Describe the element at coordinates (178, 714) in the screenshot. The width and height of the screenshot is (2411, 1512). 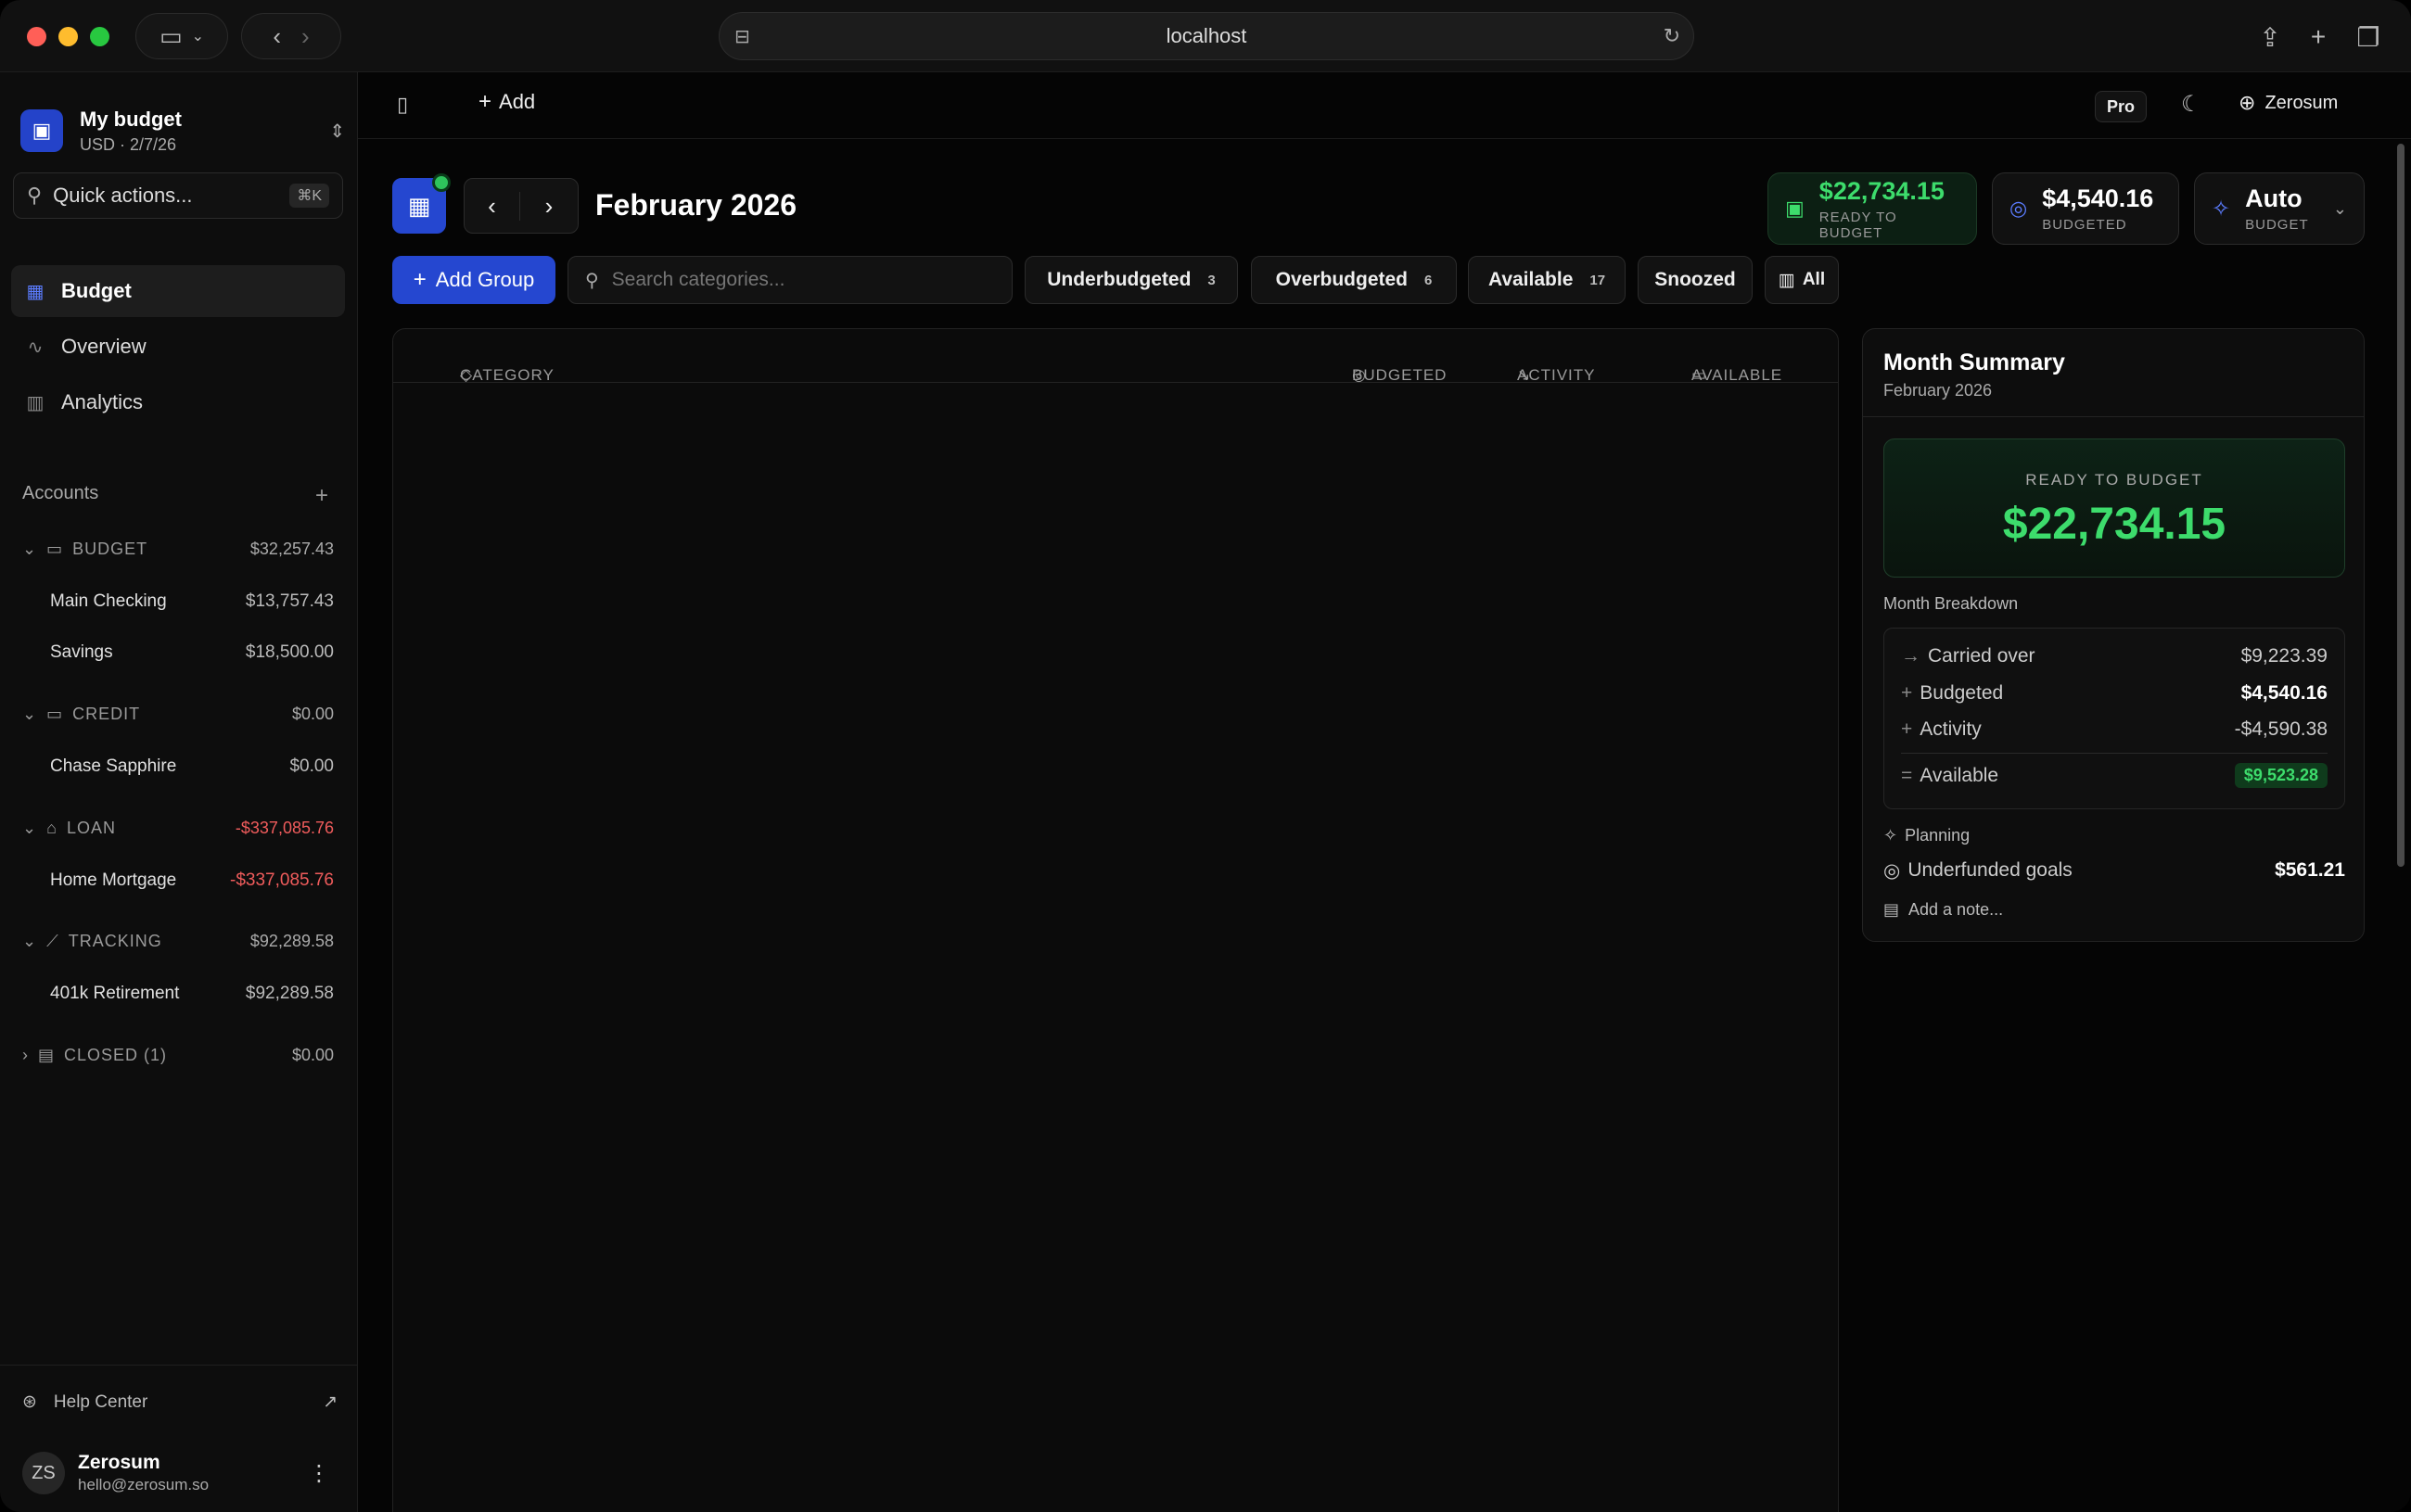
I see `account-group-credit: ⌄ ▭ CREDIT $0.00` at that location.